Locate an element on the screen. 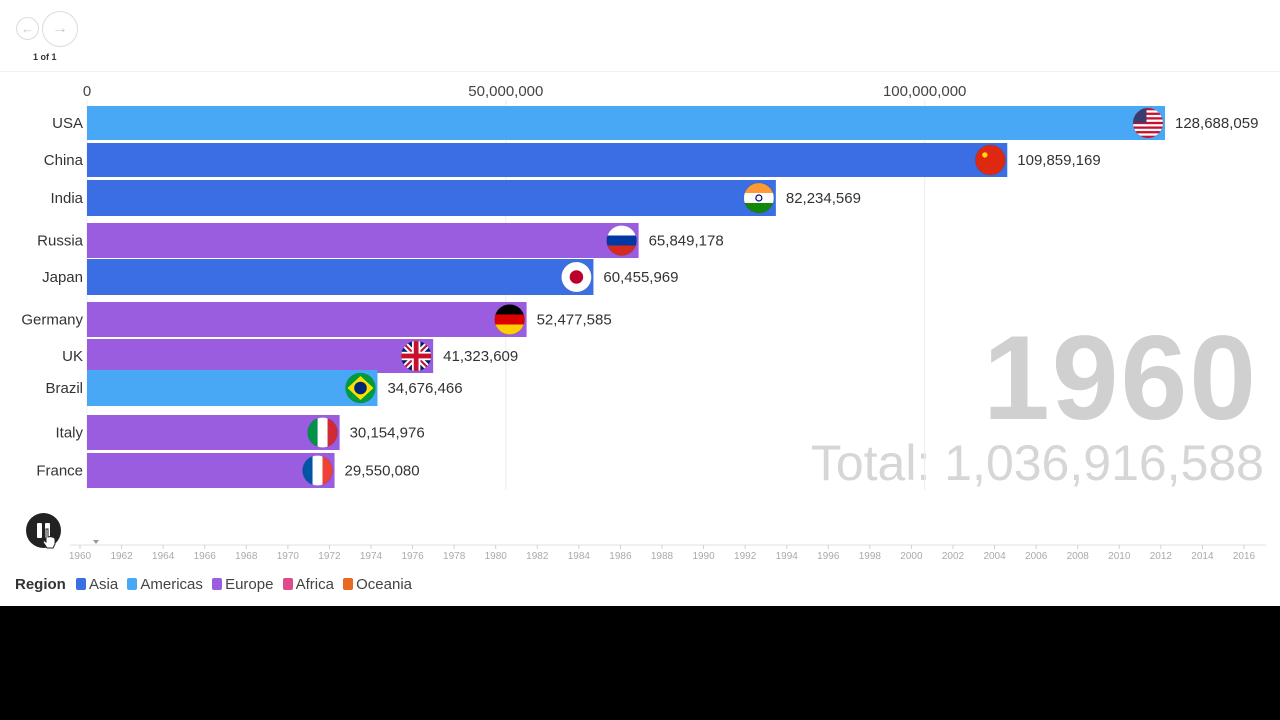  uk-flag-icon is located at coordinates (416, 356).